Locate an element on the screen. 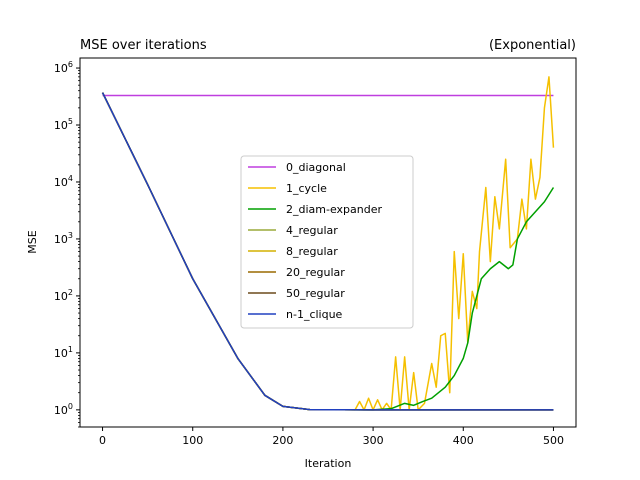 This screenshot has width=640, height=480. x-tick-label: 200 is located at coordinates (282, 440).